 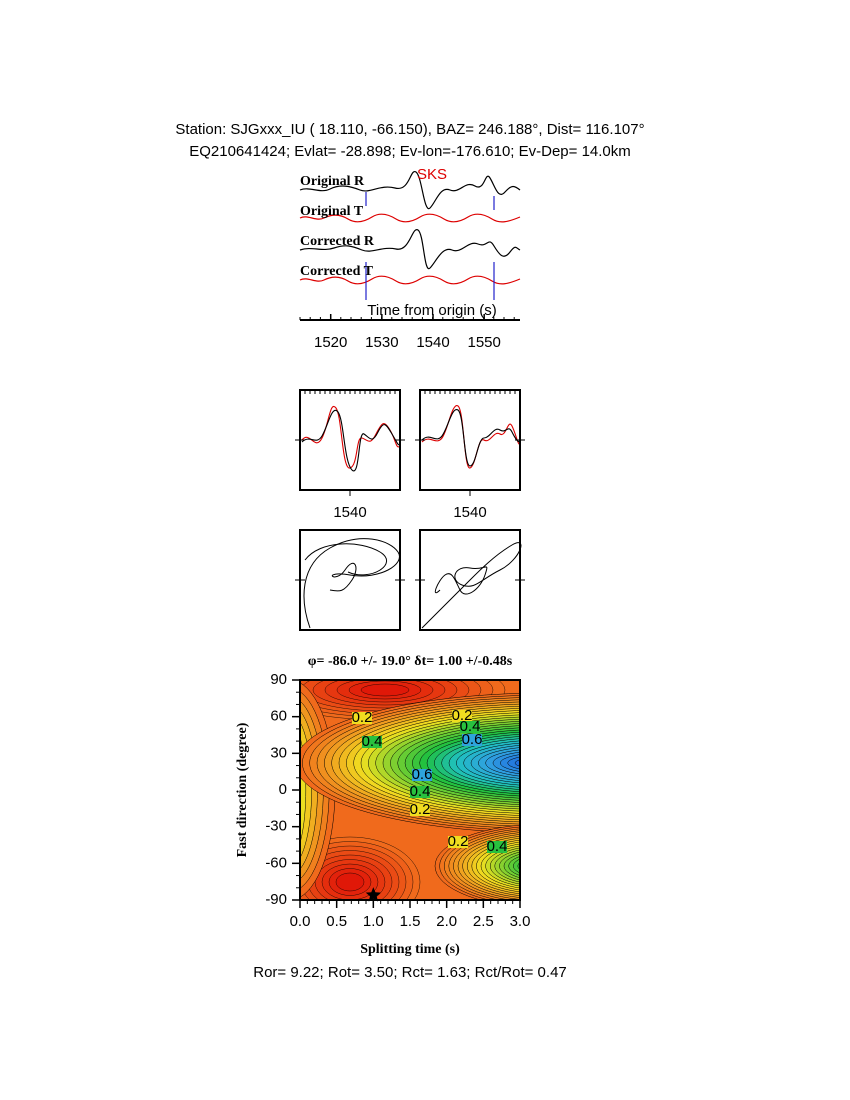 I want to click on x-tick-label: 1520, so click(x=330, y=342).